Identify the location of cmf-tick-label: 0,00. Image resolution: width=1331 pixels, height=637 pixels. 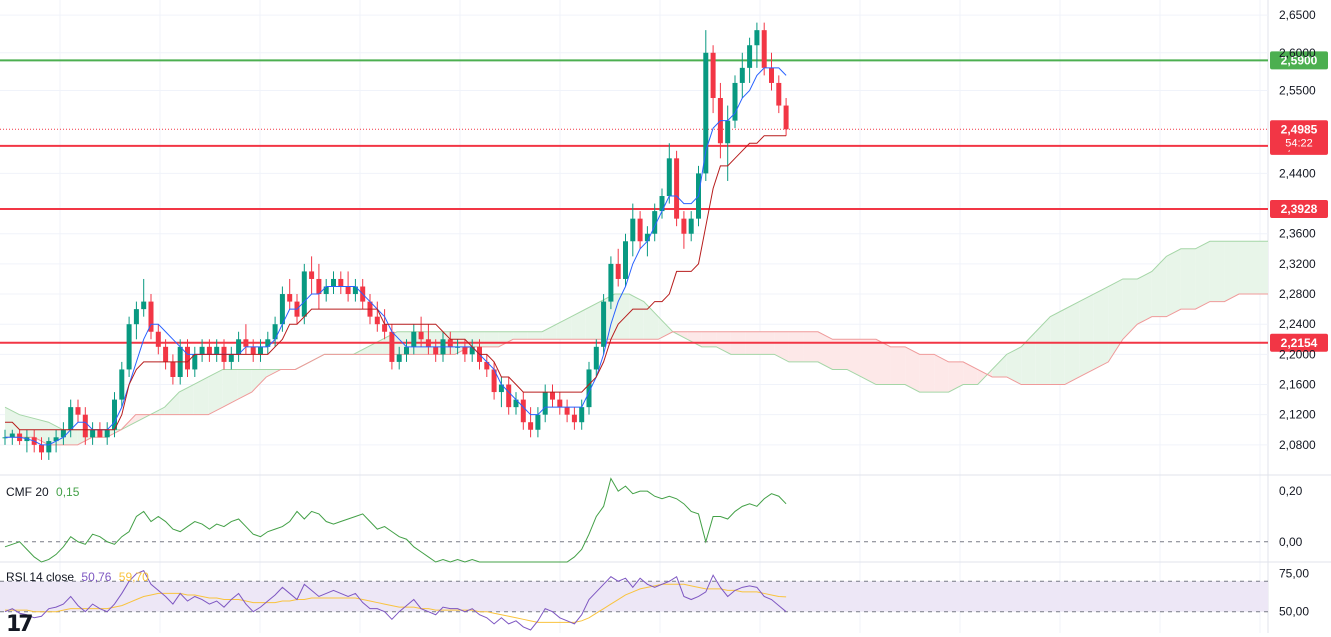
(1291, 542).